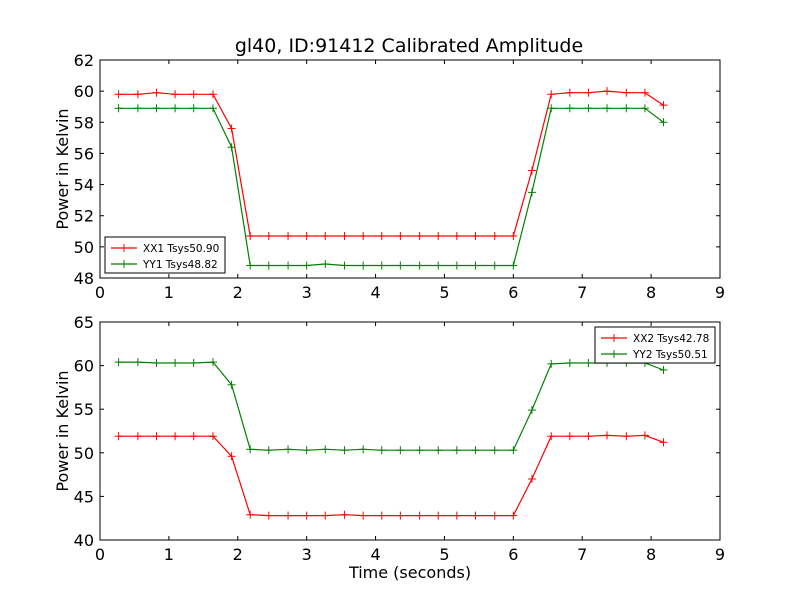  I want to click on legend: XX1 Tsys50.90 YY1 Tsys48.82, so click(165, 255).